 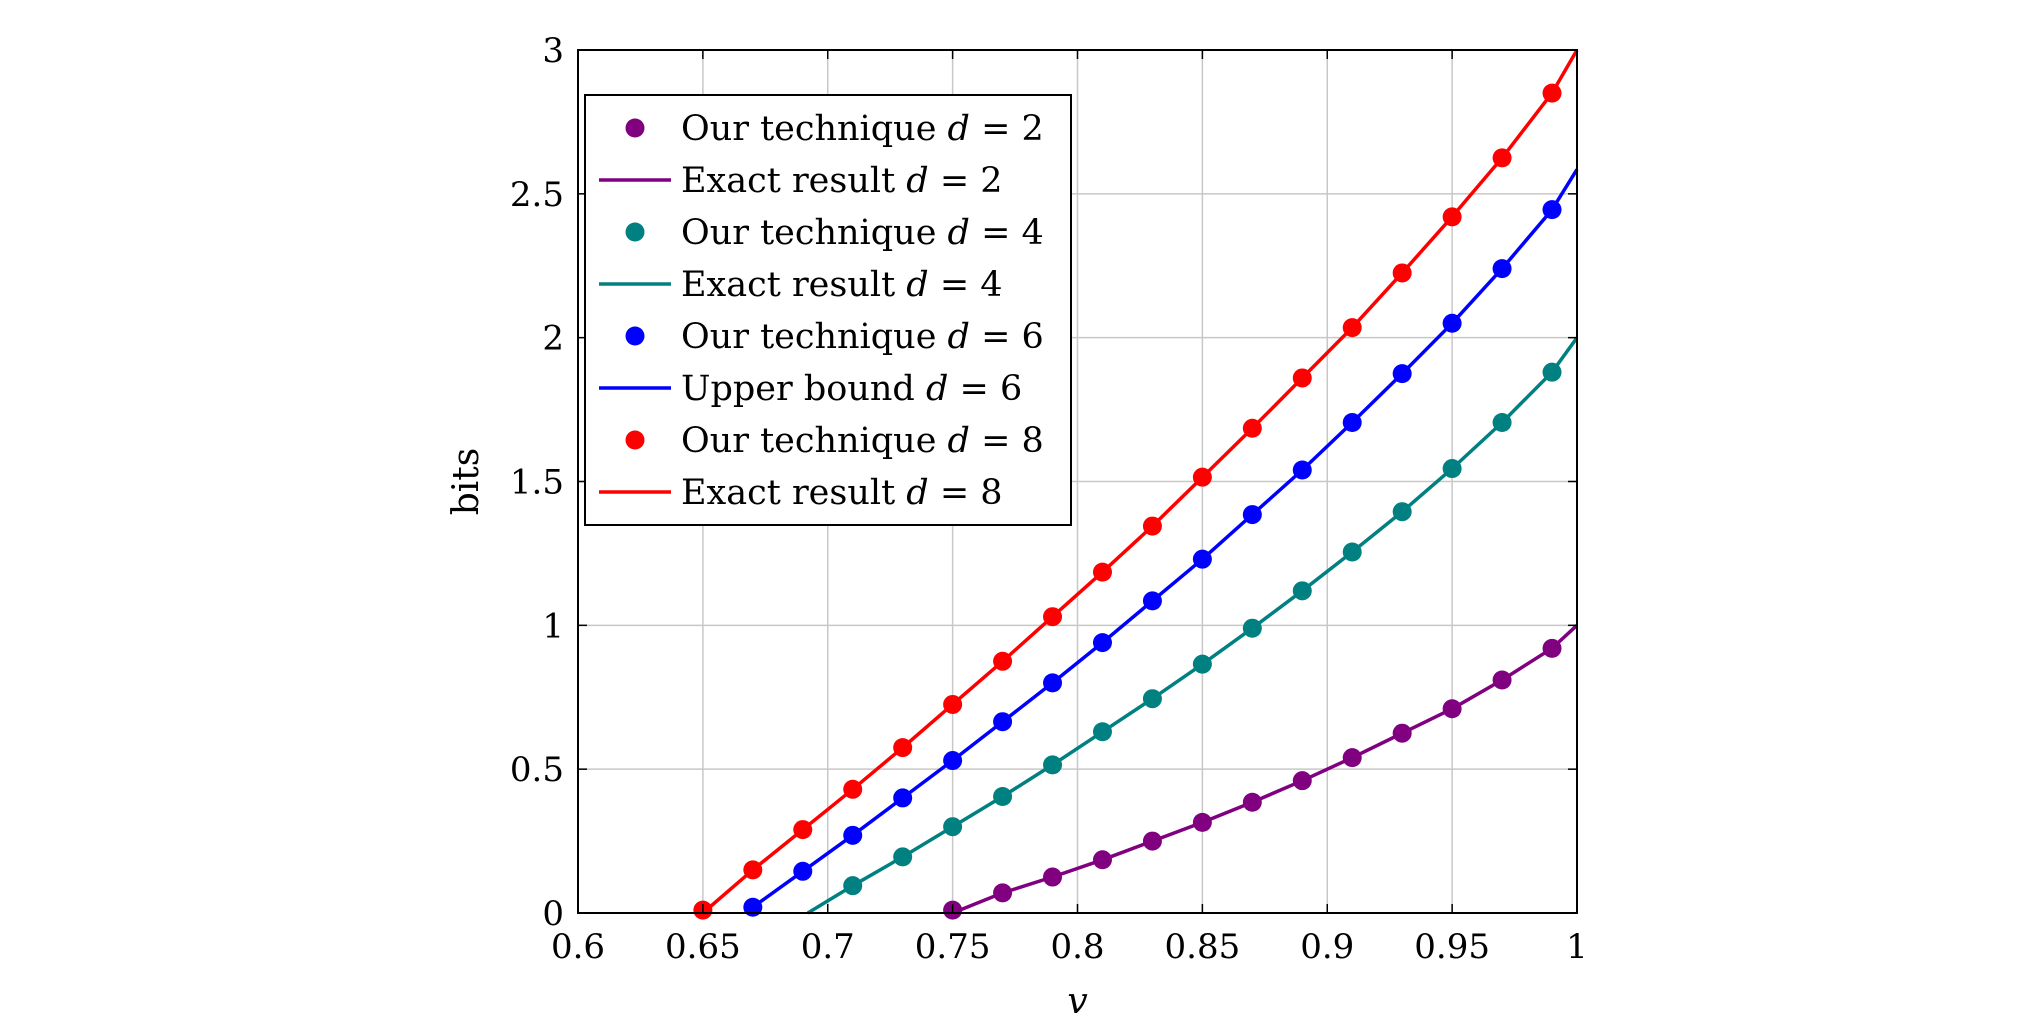 I want to click on x-tick-label: 0.7, so click(x=828, y=947).